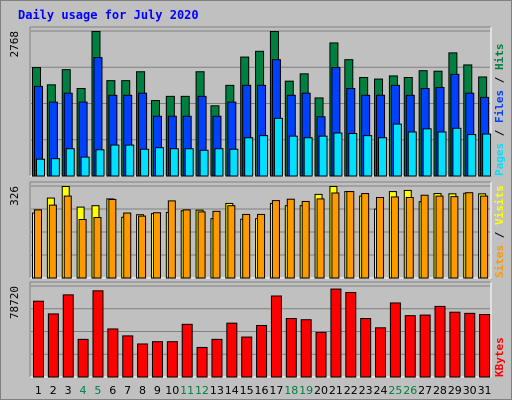 Image resolution: width=512 pixels, height=400 pixels. I want to click on x-tick-day-26: 26, so click(410, 390).